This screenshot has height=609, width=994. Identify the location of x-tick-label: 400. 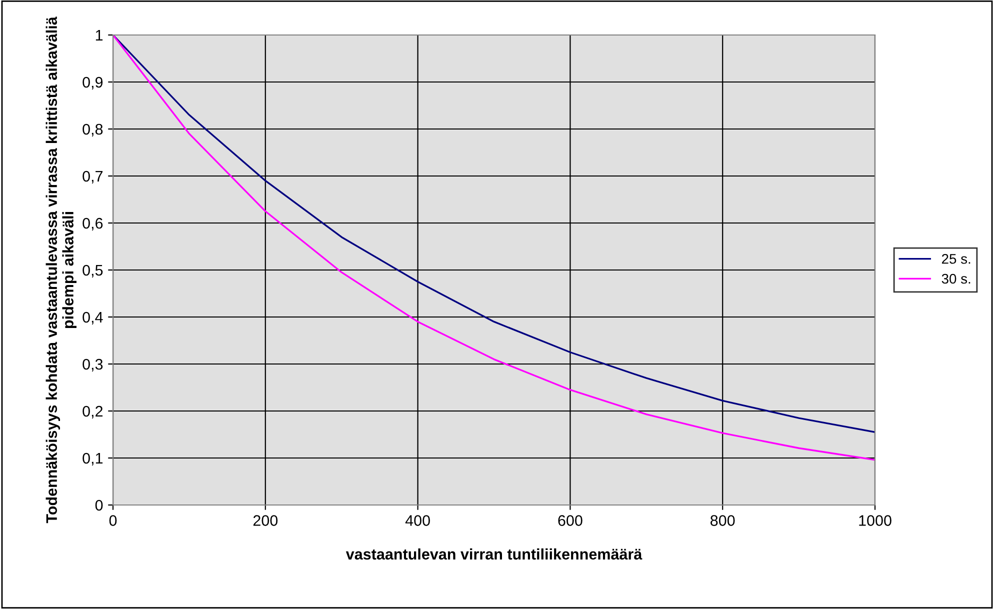
(417, 520).